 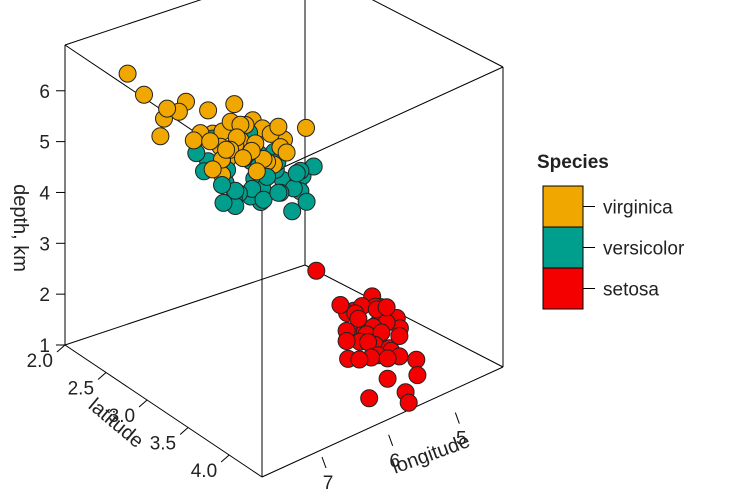 I want to click on legend-swatch-setosa, so click(x=563, y=288).